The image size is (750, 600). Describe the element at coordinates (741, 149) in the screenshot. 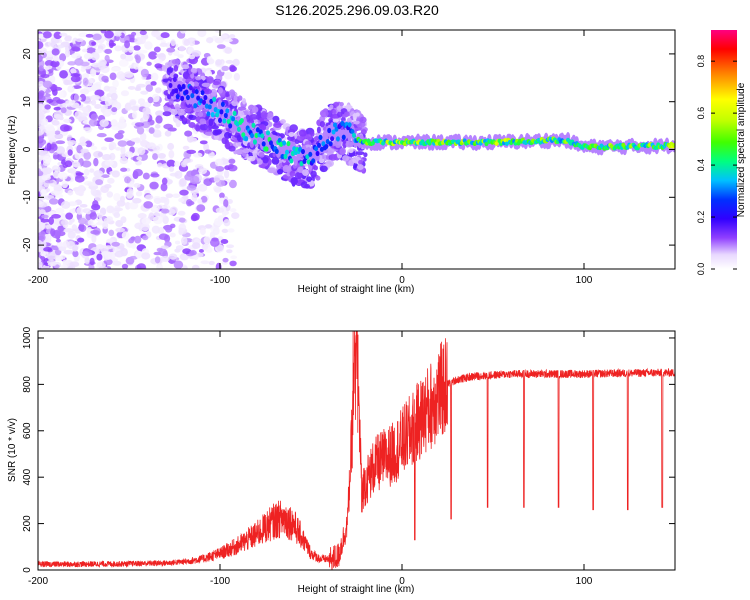

I see `colorbar-label: Normalized spectral amplitude` at that location.